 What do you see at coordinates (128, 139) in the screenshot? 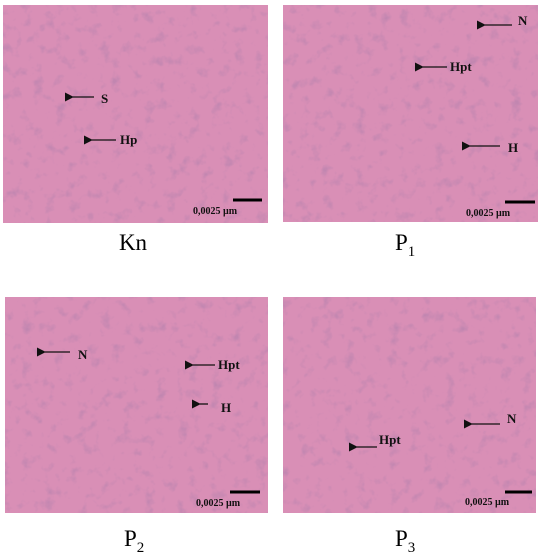
I see `annotation: Hp` at bounding box center [128, 139].